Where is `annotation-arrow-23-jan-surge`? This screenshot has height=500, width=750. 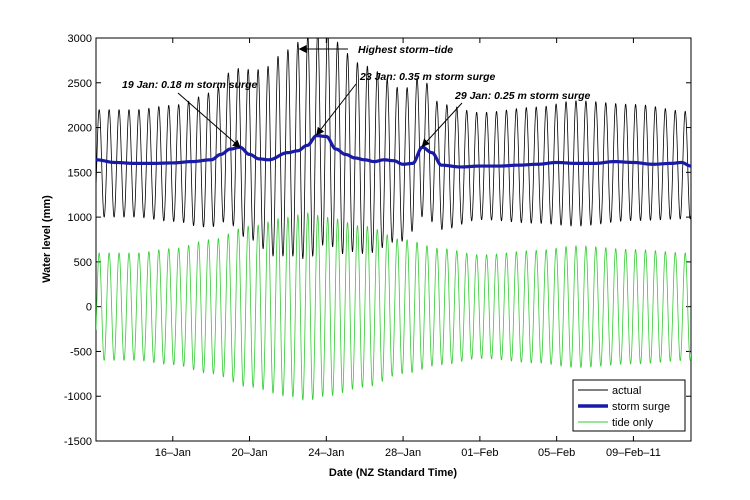 annotation-arrow-23-jan-surge is located at coordinates (336, 109).